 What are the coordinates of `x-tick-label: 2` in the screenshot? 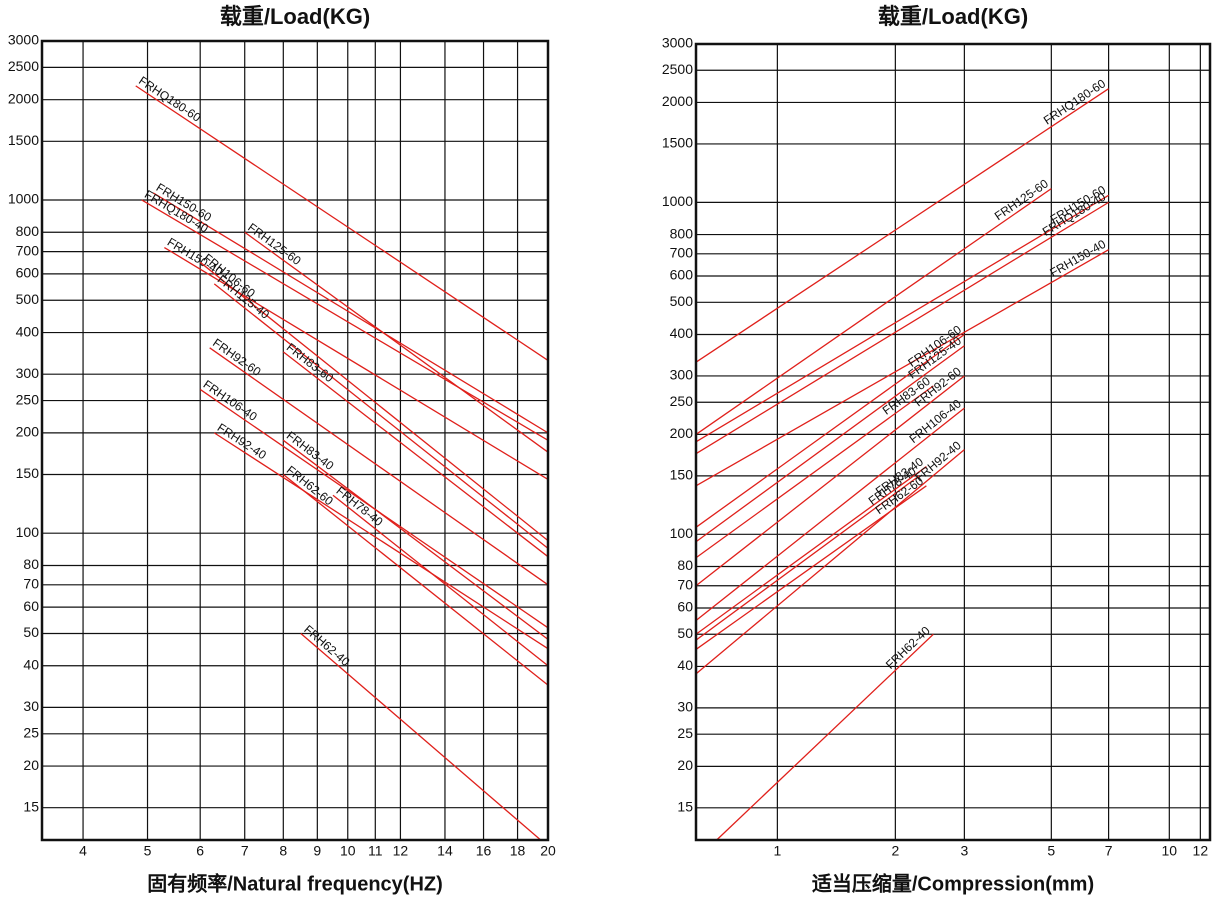 It's located at (895, 851).